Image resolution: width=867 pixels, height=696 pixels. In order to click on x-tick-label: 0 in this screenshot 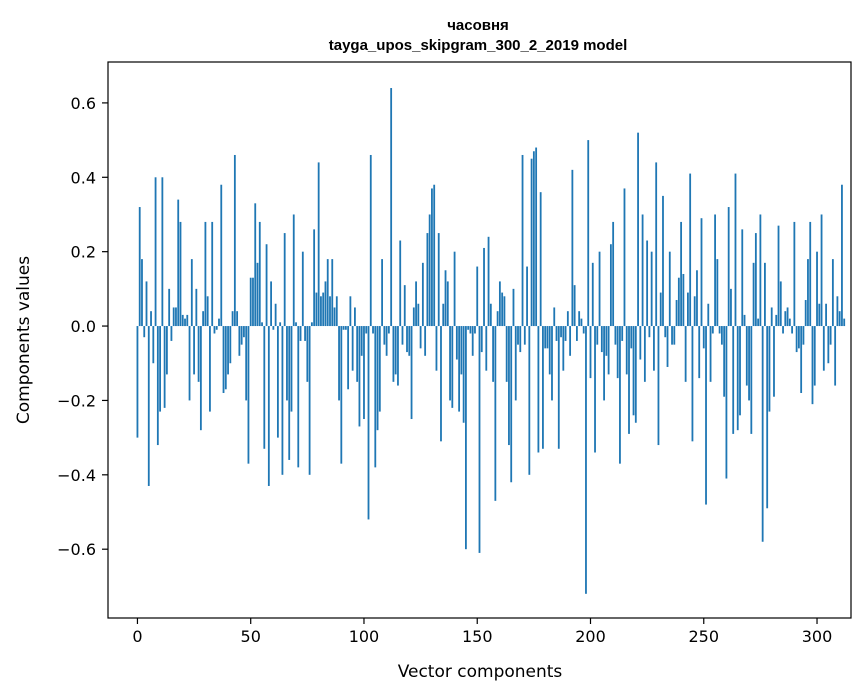, I will do `click(137, 636)`.